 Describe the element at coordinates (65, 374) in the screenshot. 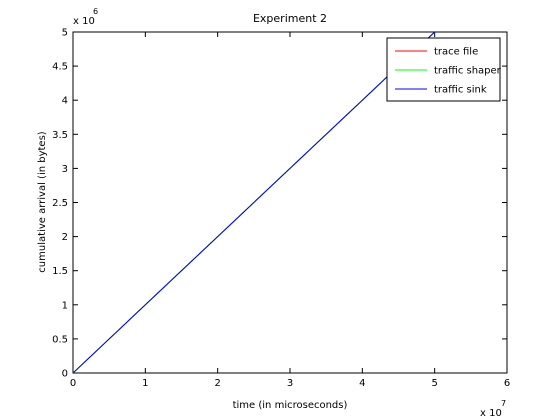

I see `y-tick-label: 0` at that location.